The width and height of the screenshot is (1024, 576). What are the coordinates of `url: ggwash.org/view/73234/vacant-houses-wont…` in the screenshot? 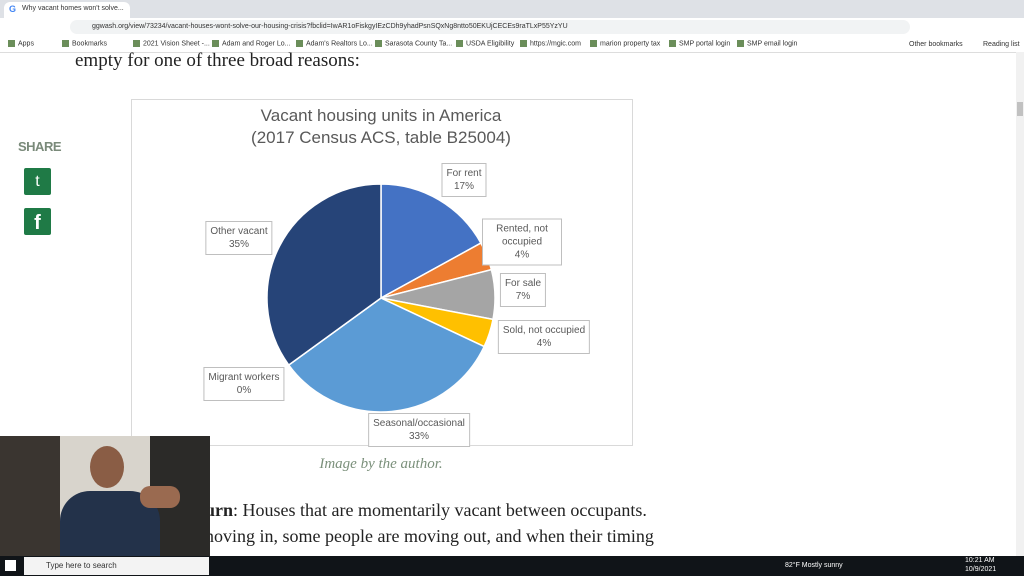 It's located at (330, 26).